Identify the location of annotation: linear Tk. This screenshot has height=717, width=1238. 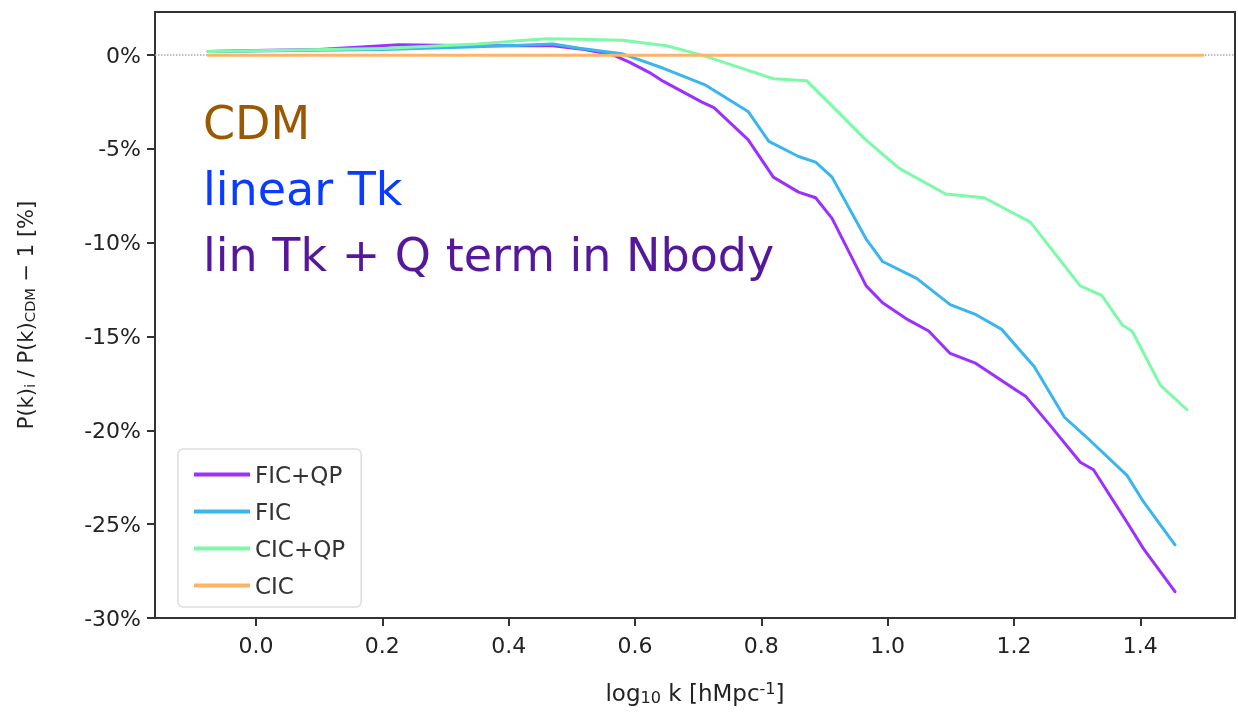
(303, 189).